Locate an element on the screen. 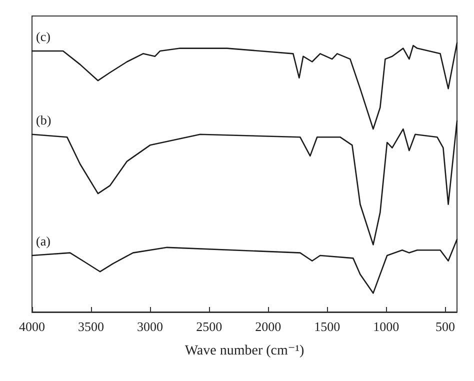 The width and height of the screenshot is (474, 381). x-tick-label: 4000 is located at coordinates (32, 326).